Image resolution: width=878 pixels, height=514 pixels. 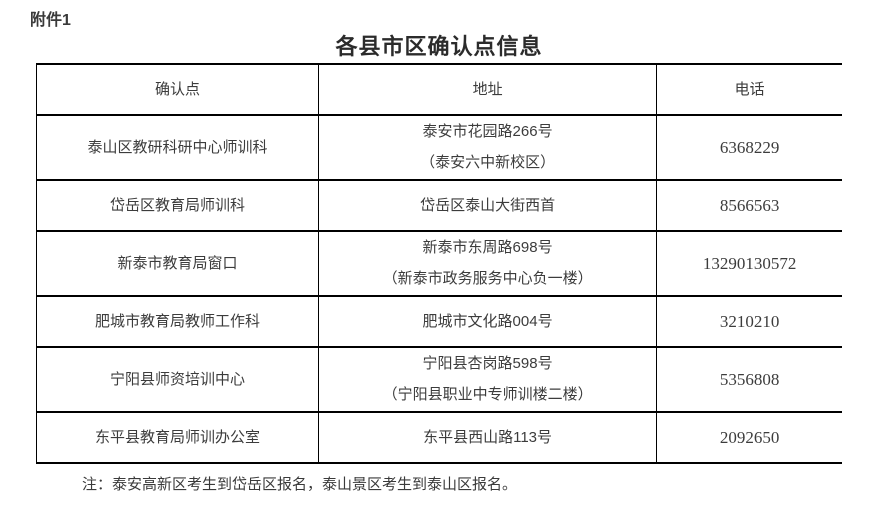 I want to click on address-line: （泰安六中新校区）, so click(x=488, y=162).